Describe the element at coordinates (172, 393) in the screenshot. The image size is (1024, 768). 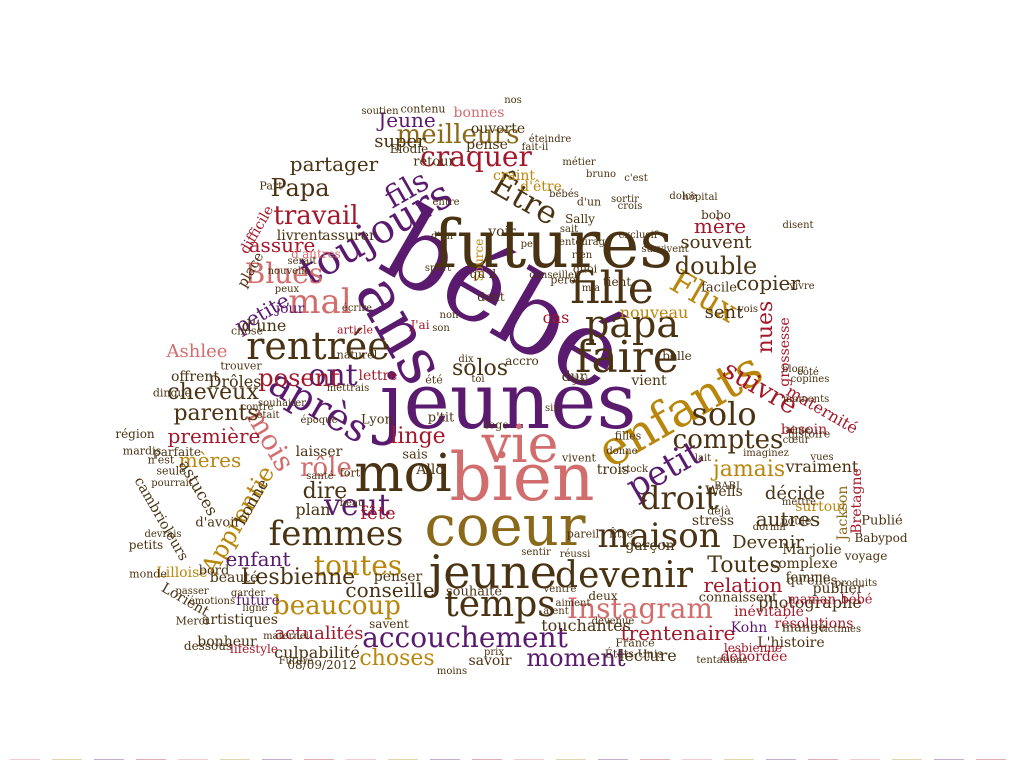
I see `word-dingue: dingue` at that location.